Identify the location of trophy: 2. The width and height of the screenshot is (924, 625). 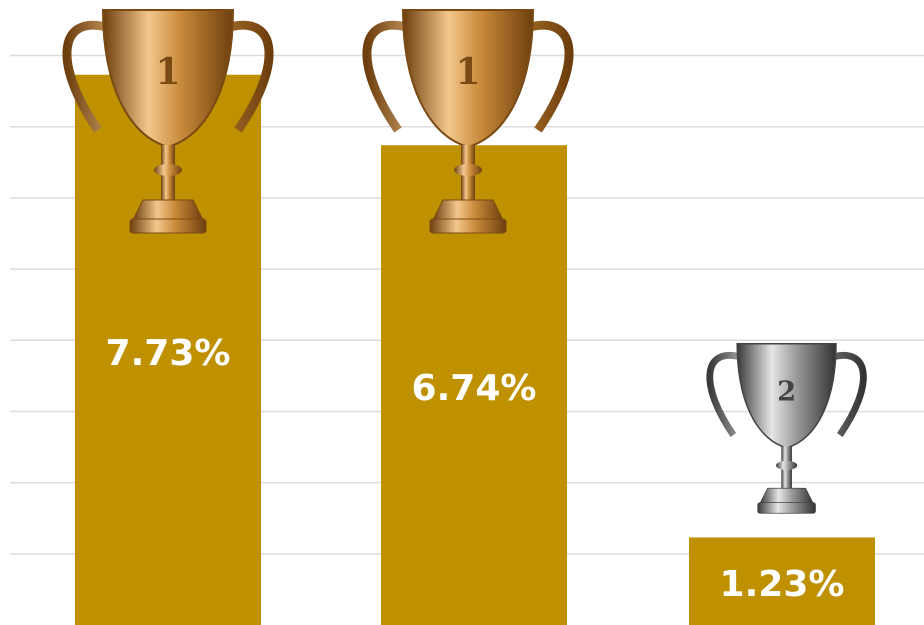
(786, 428).